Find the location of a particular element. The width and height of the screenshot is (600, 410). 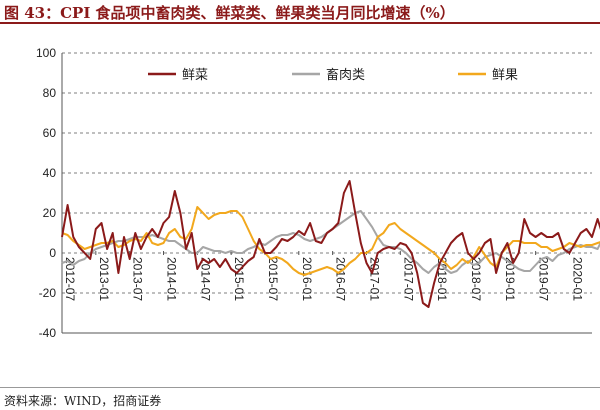

y-tick-label: 100 is located at coordinates (46, 53).